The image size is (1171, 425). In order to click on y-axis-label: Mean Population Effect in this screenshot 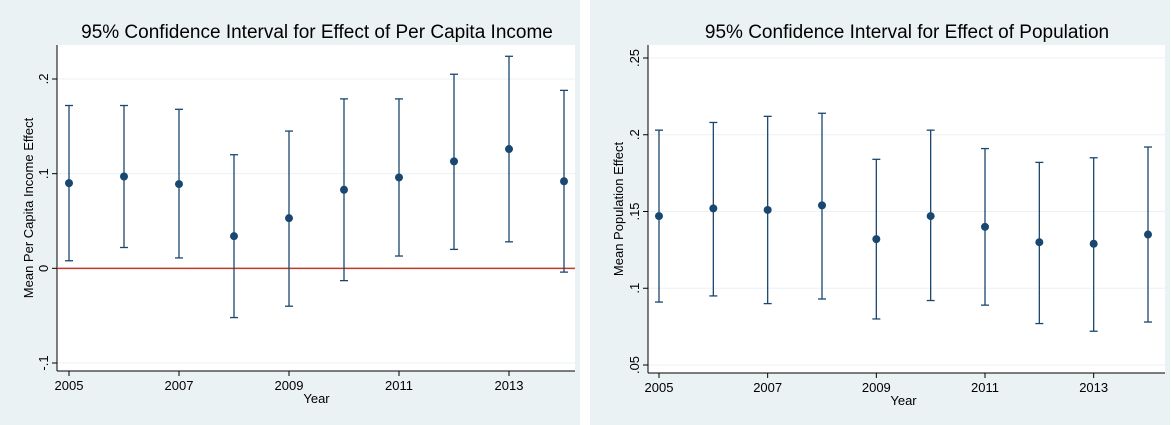, I will do `click(618, 209)`.